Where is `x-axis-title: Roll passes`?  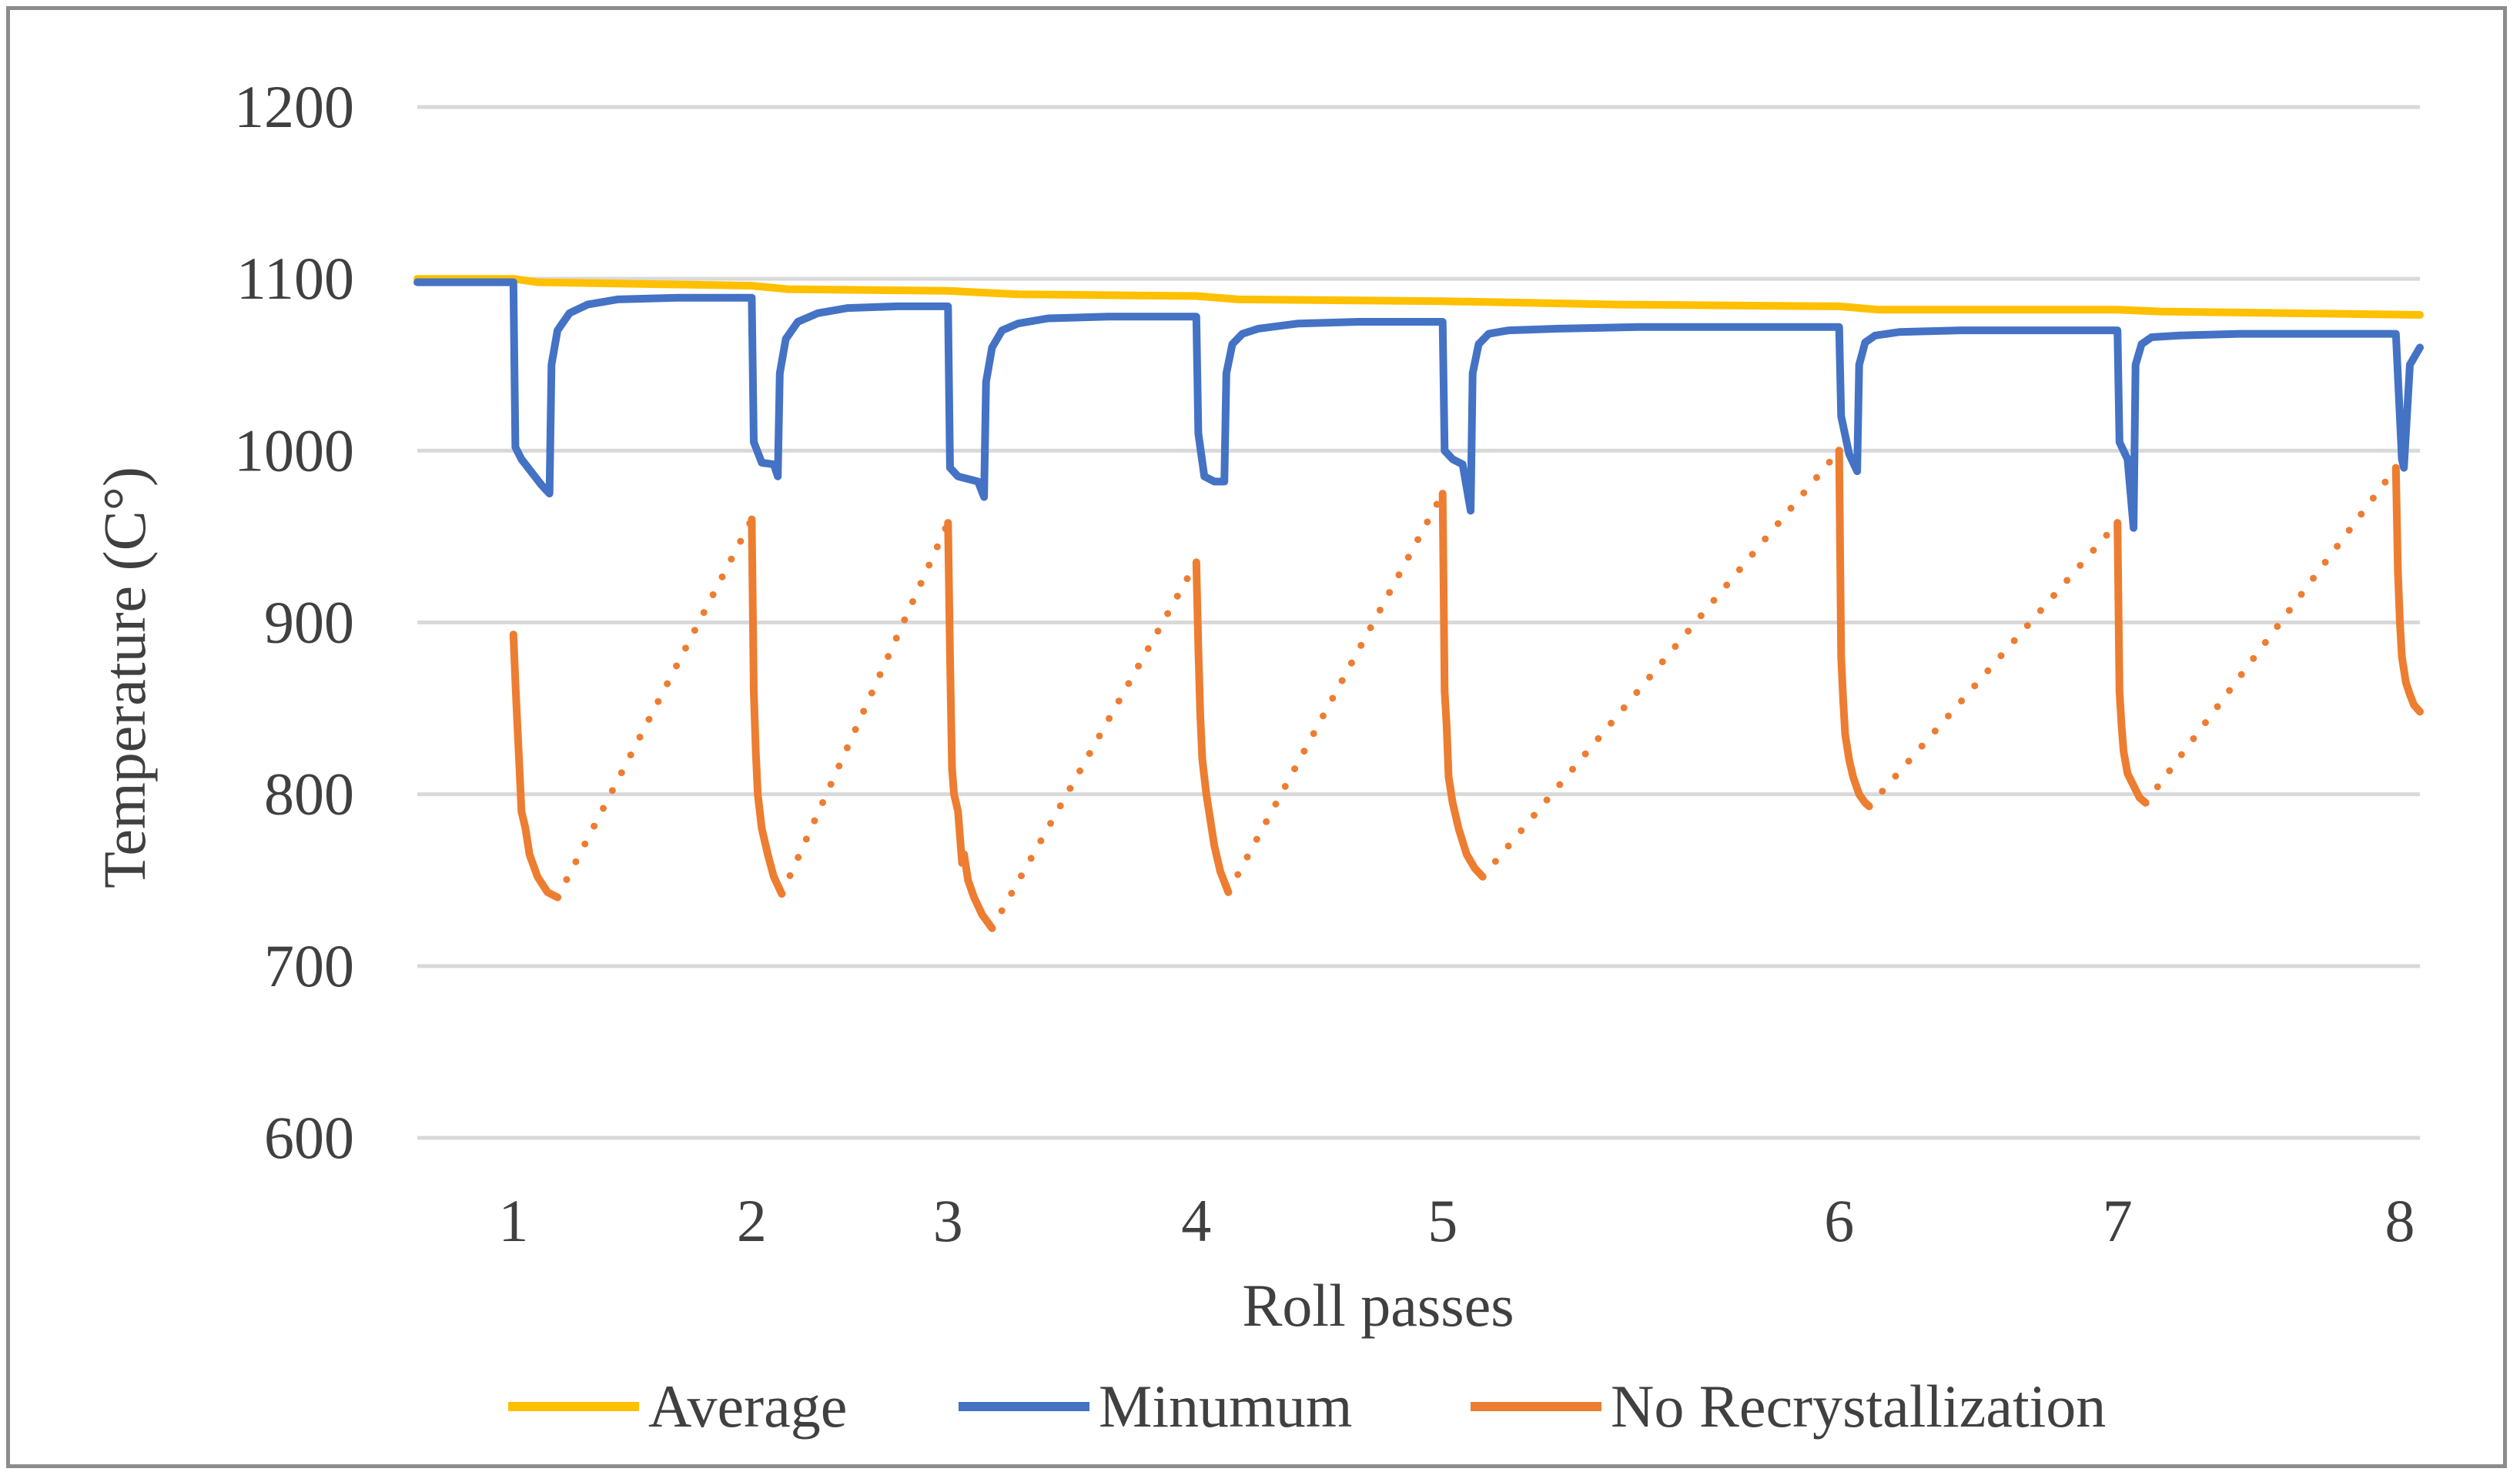
x-axis-title: Roll passes is located at coordinates (1378, 1305).